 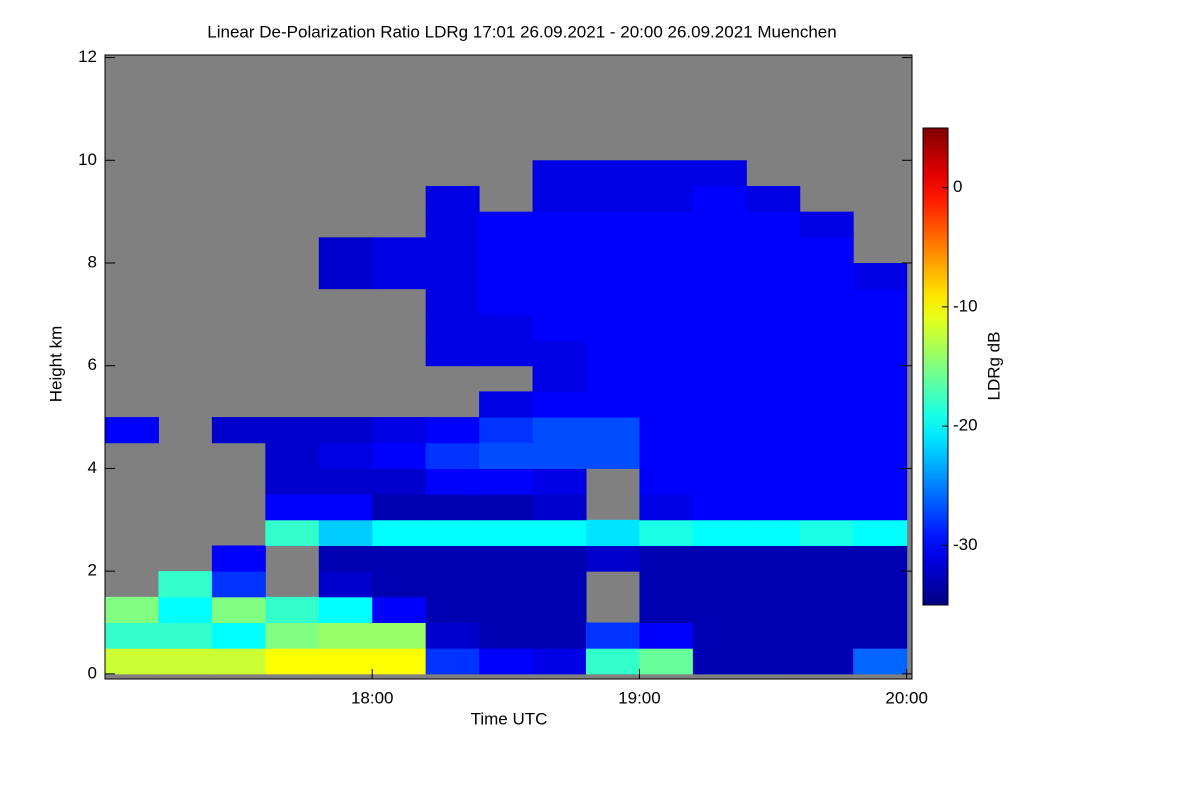 What do you see at coordinates (92, 364) in the screenshot?
I see `y-tick-label: 6` at bounding box center [92, 364].